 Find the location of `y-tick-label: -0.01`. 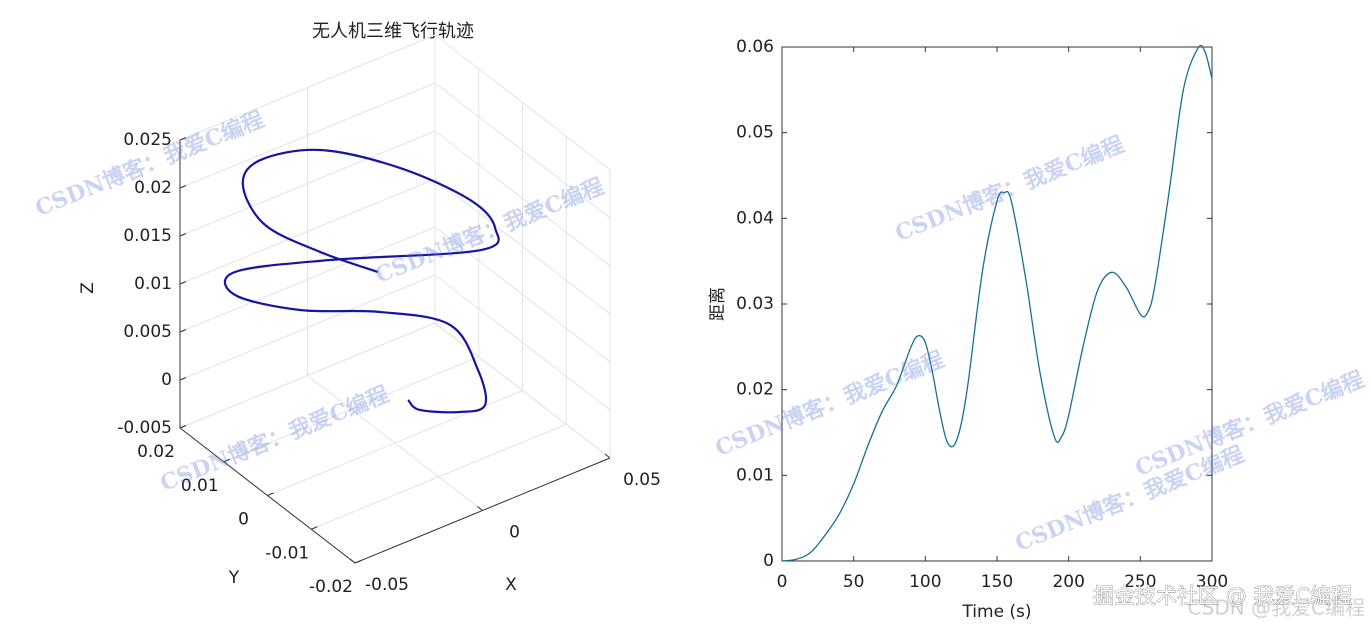

y-tick-label: -0.01 is located at coordinates (287, 553).